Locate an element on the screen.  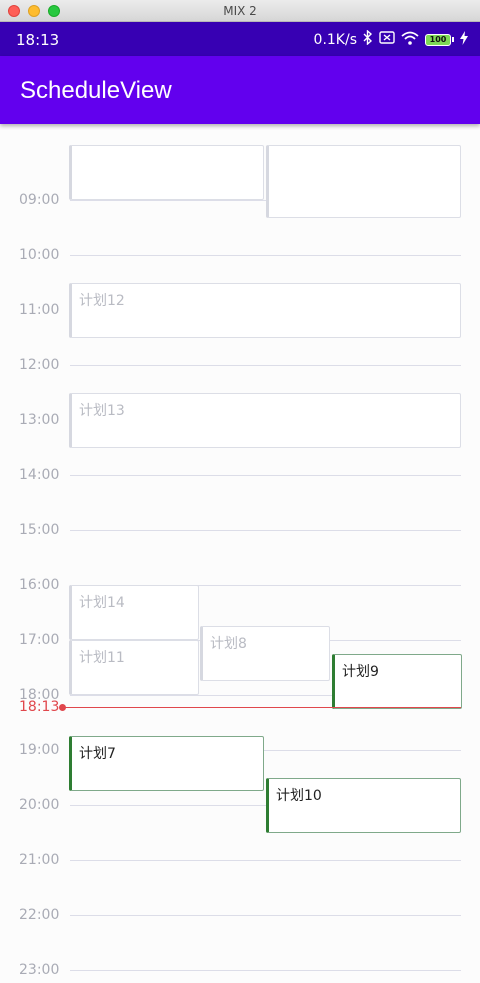
sim-none-icon is located at coordinates (387, 39).